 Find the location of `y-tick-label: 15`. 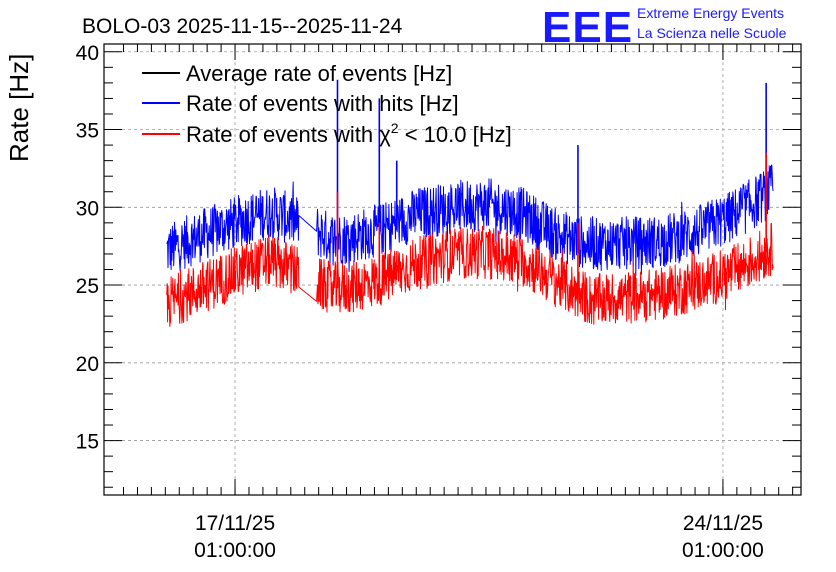

y-tick-label: 15 is located at coordinates (87, 442).